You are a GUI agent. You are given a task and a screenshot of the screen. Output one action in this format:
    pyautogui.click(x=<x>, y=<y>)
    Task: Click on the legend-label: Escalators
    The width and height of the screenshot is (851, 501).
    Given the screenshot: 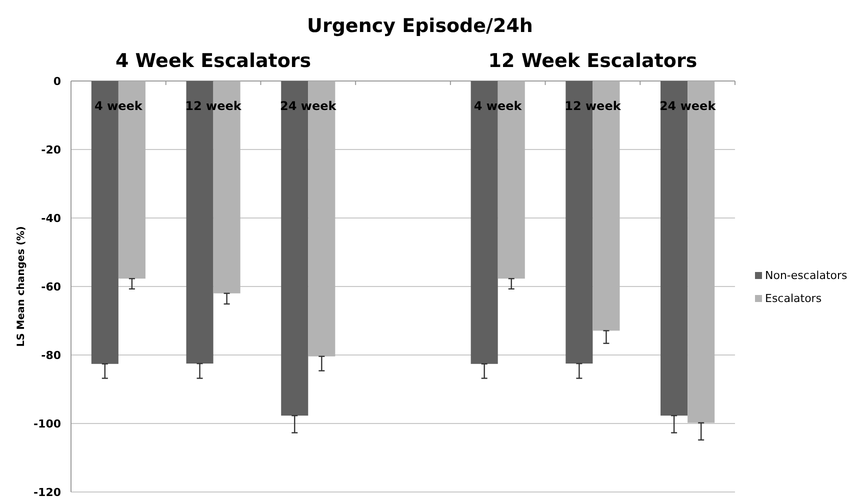 What is the action you would take?
    pyautogui.click(x=793, y=298)
    